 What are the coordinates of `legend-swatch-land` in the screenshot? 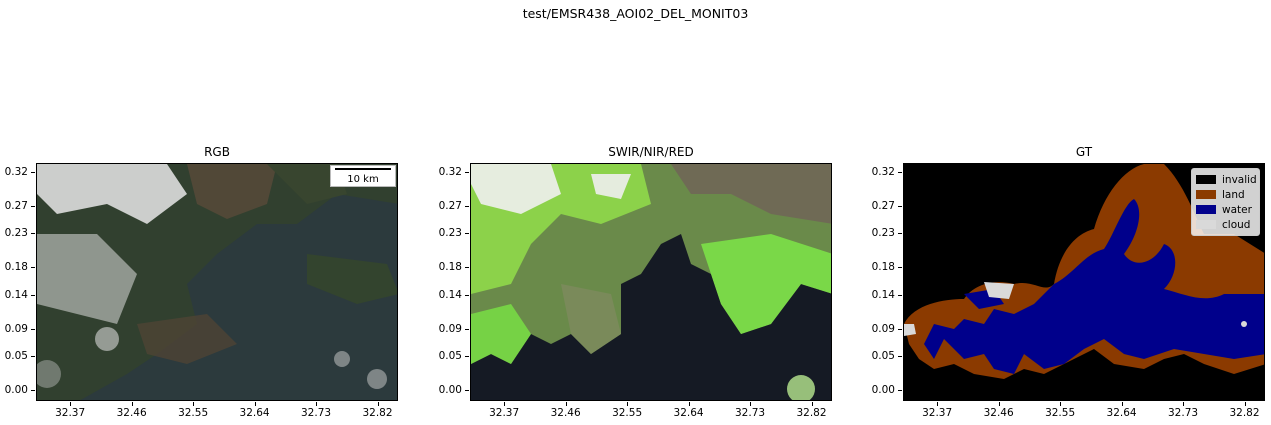 It's located at (1206, 194).